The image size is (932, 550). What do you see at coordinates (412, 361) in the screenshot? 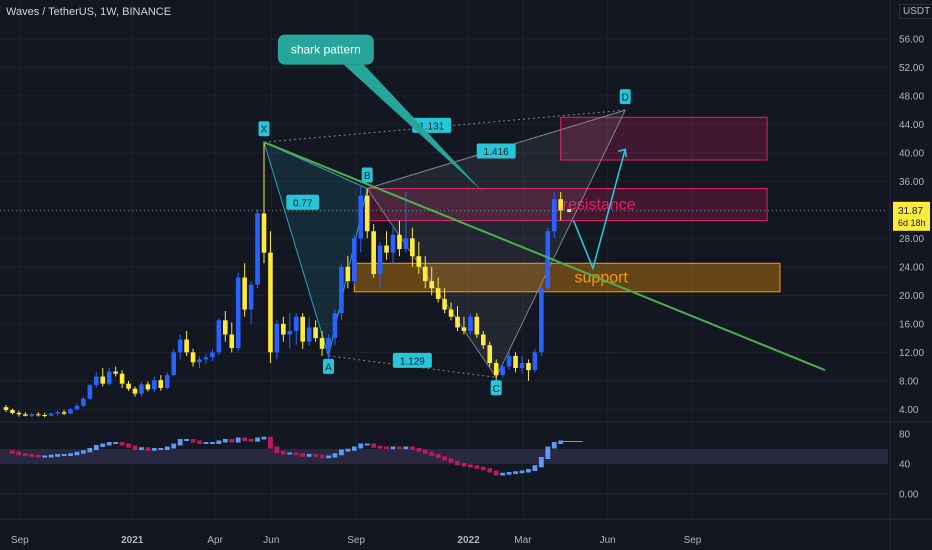
I see `ratio-label: 1.129` at bounding box center [412, 361].